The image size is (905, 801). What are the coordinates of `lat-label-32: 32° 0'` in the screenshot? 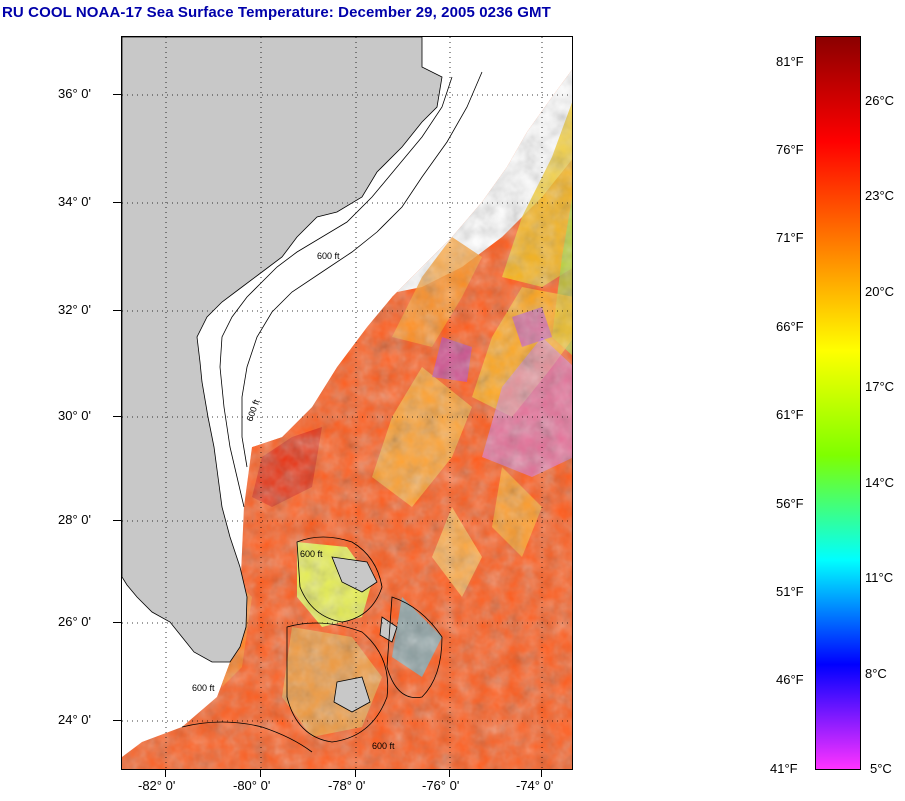 It's located at (74, 309).